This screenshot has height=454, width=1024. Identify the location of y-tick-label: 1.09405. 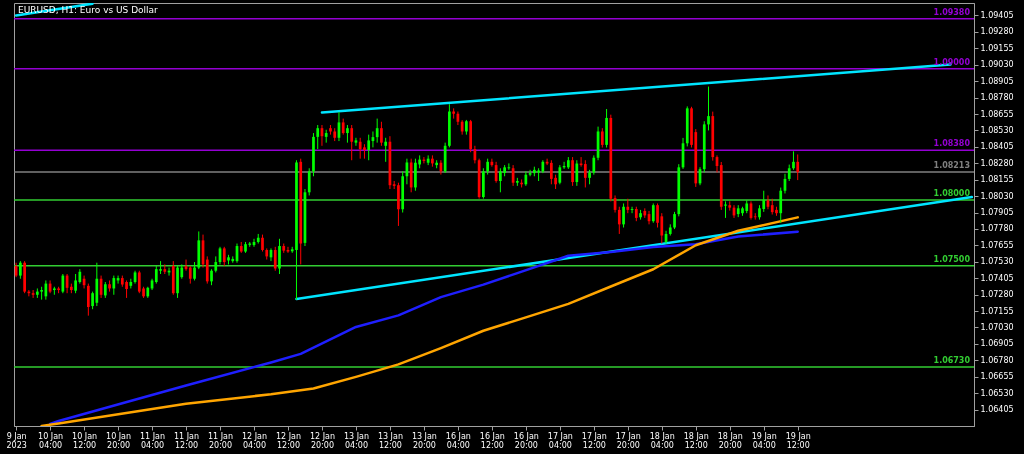
(997, 15).